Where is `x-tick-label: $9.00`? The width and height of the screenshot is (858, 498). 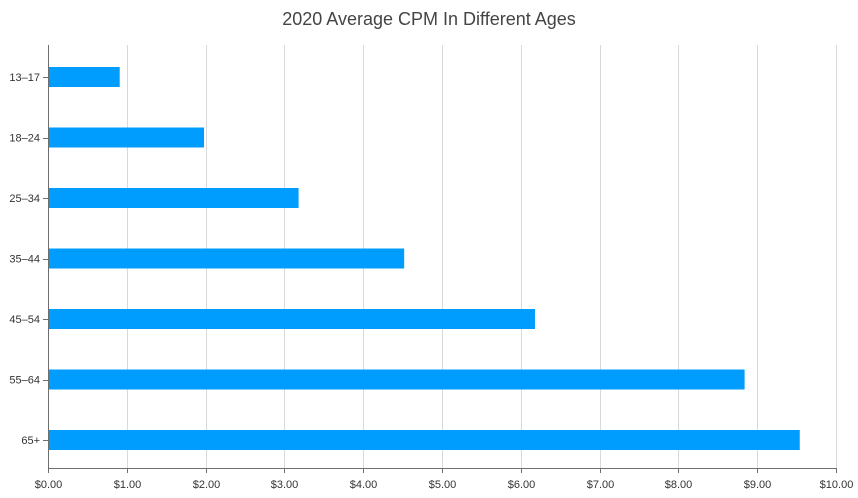 x-tick-label: $9.00 is located at coordinates (758, 485).